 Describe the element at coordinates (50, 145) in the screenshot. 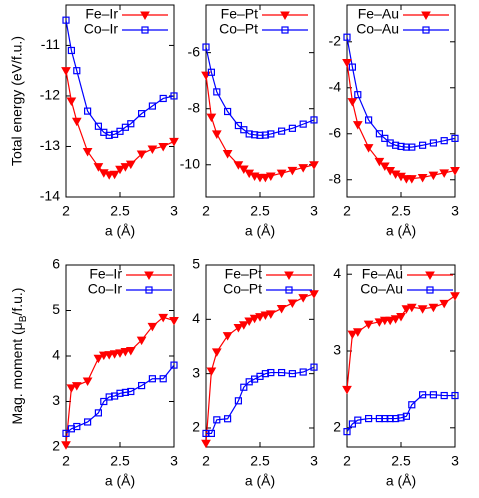

I see `y-tick-label: -13` at that location.